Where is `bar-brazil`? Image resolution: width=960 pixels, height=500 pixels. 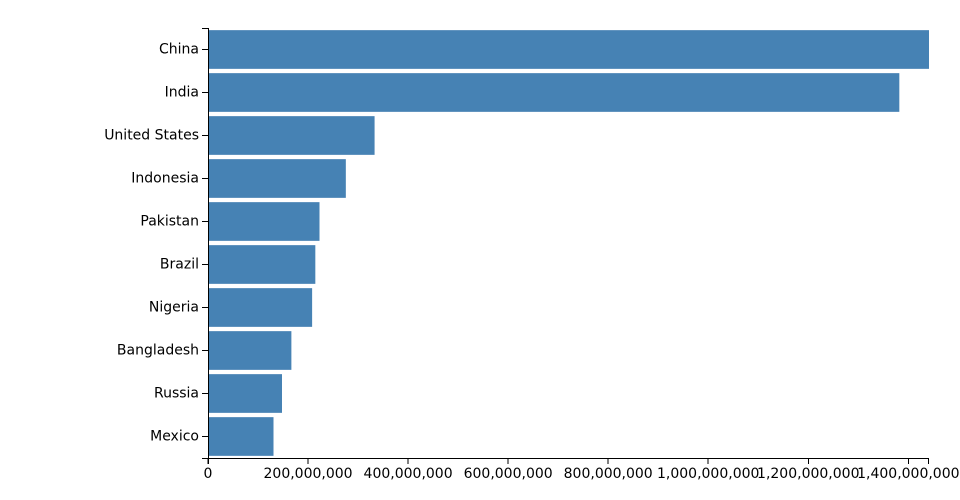 bar-brazil is located at coordinates (262, 264).